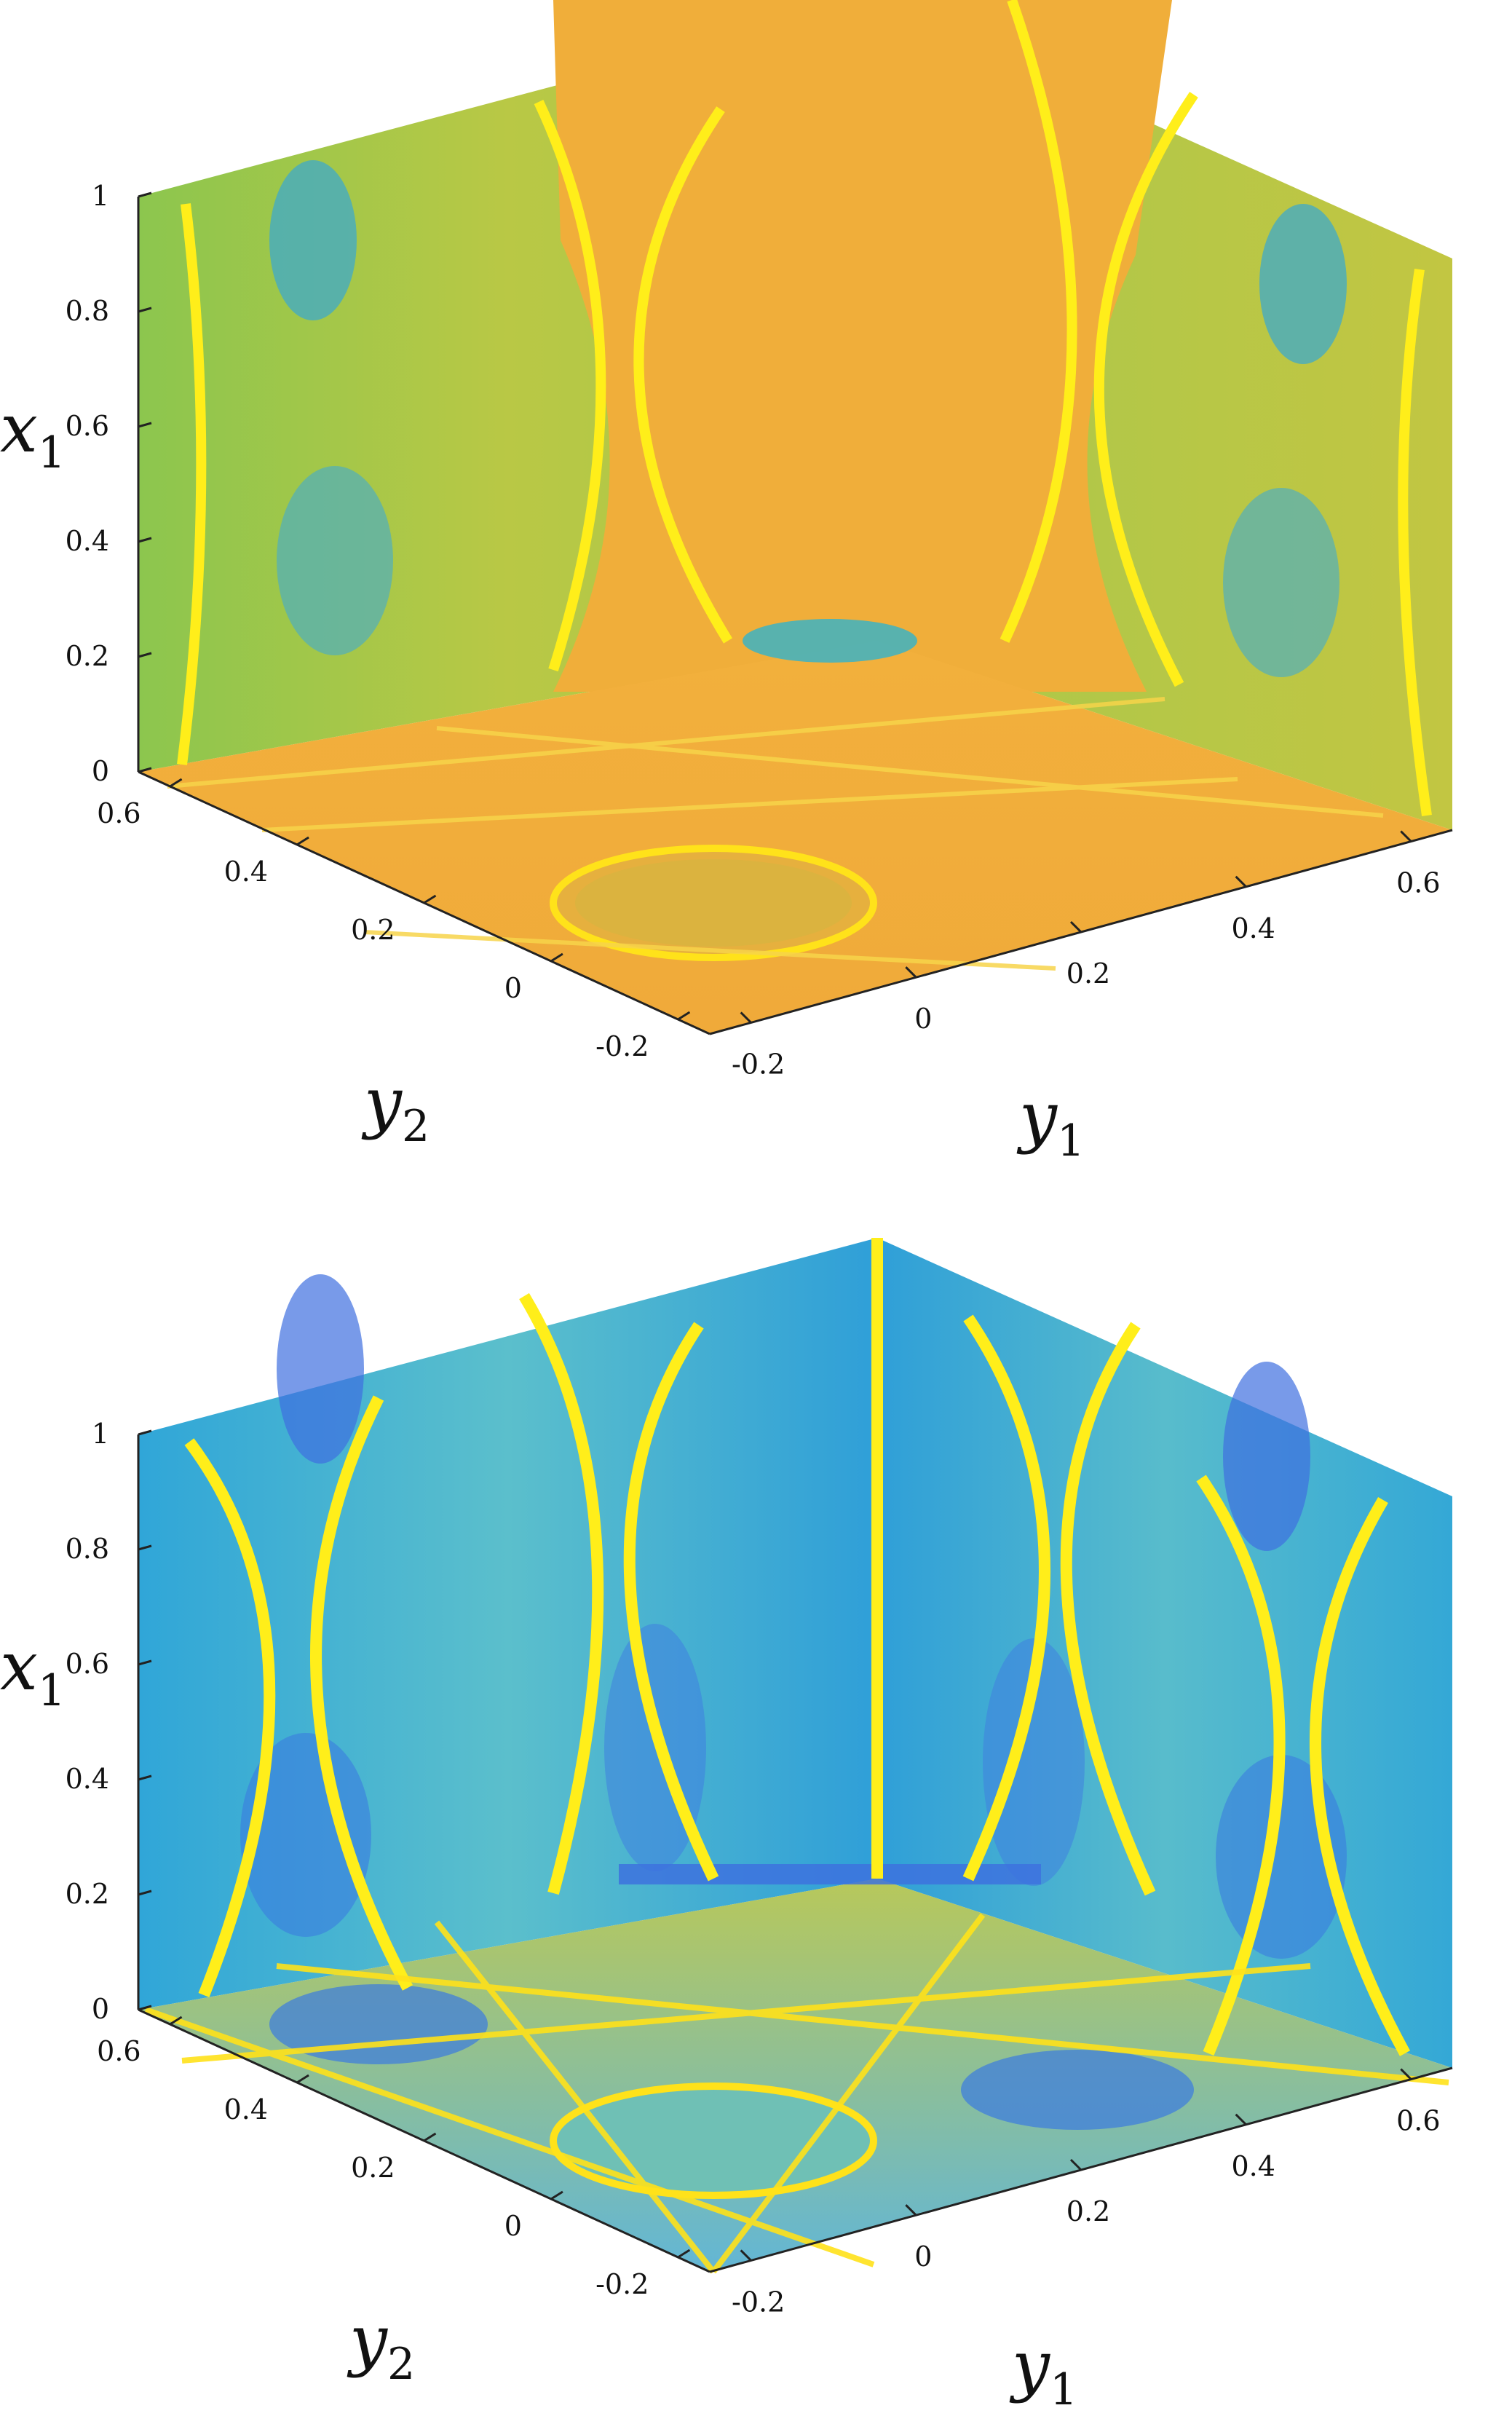  I want to click on central-corridor-slice, so click(862, 346).